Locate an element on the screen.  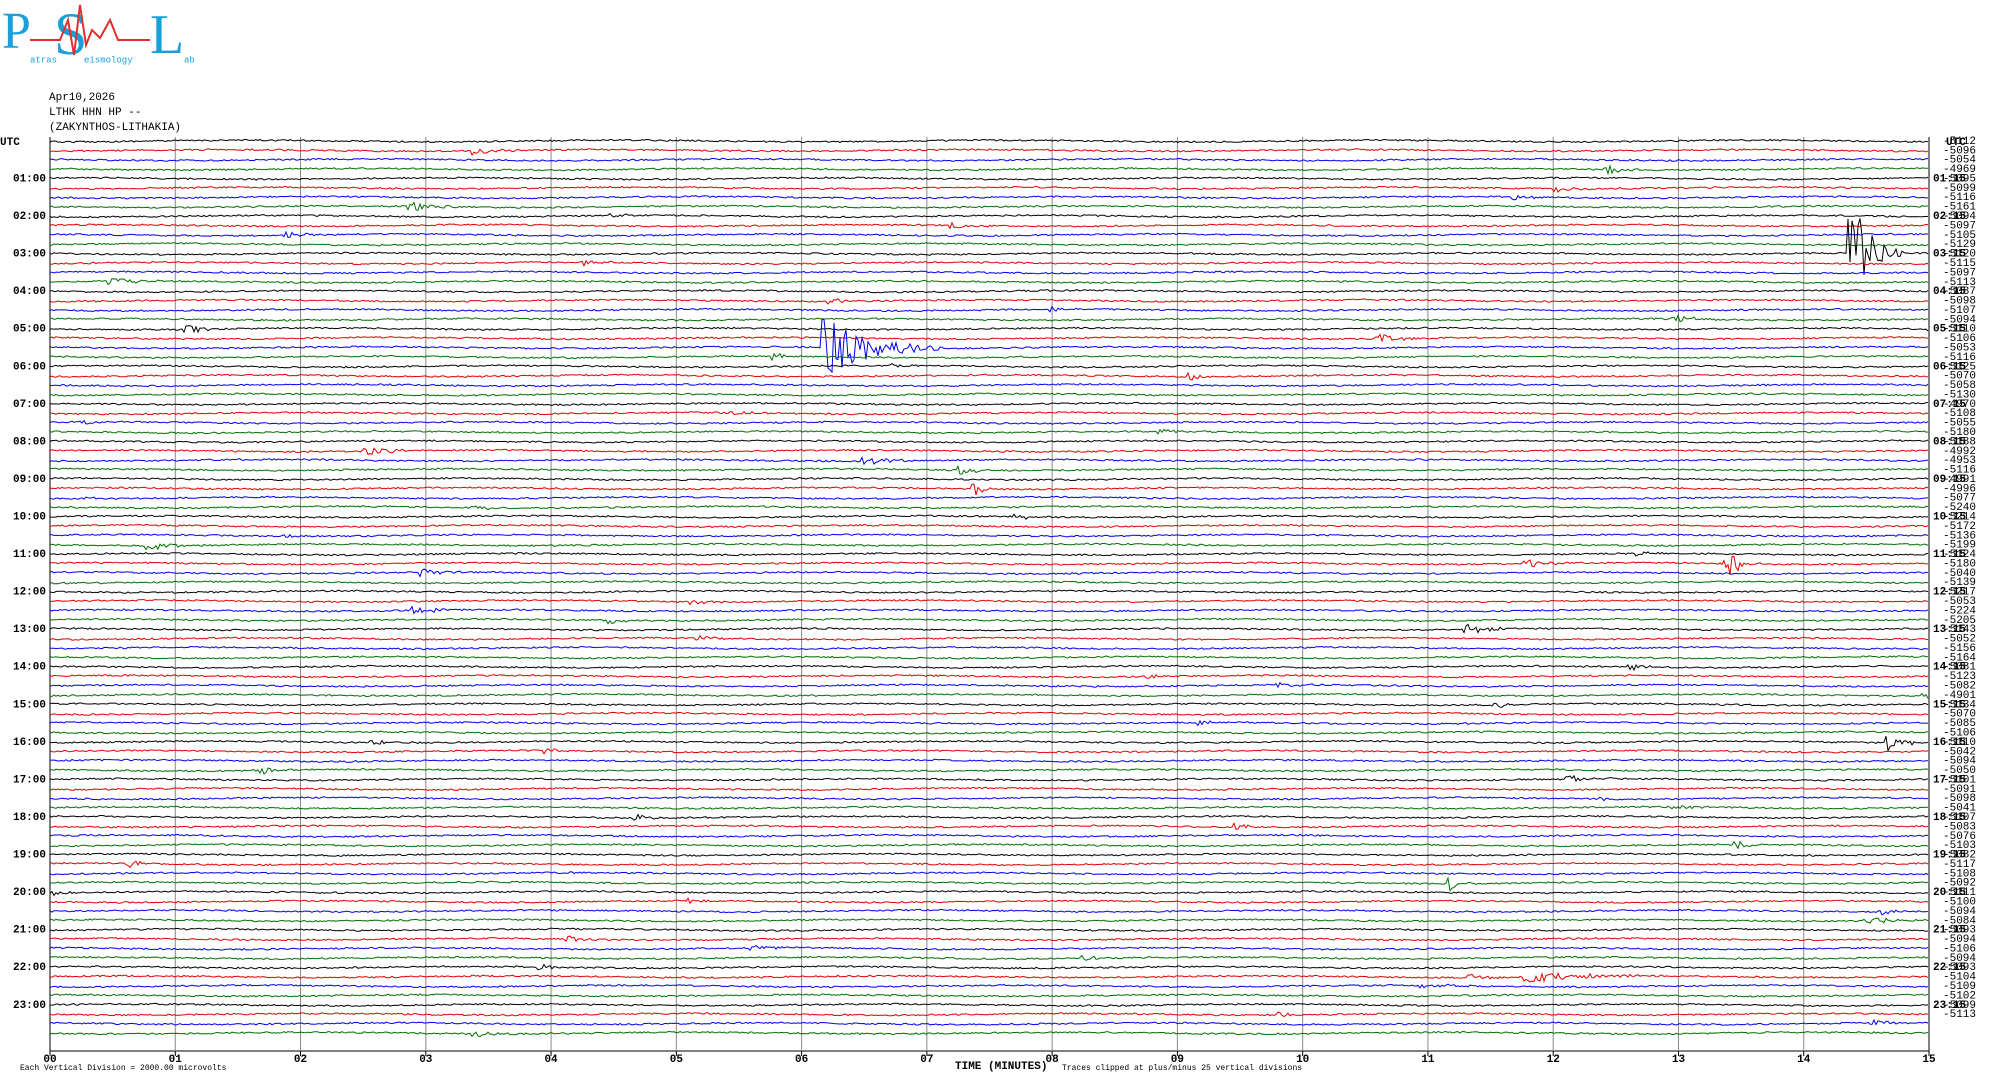
x-tick-label: 05 is located at coordinates (677, 1060).